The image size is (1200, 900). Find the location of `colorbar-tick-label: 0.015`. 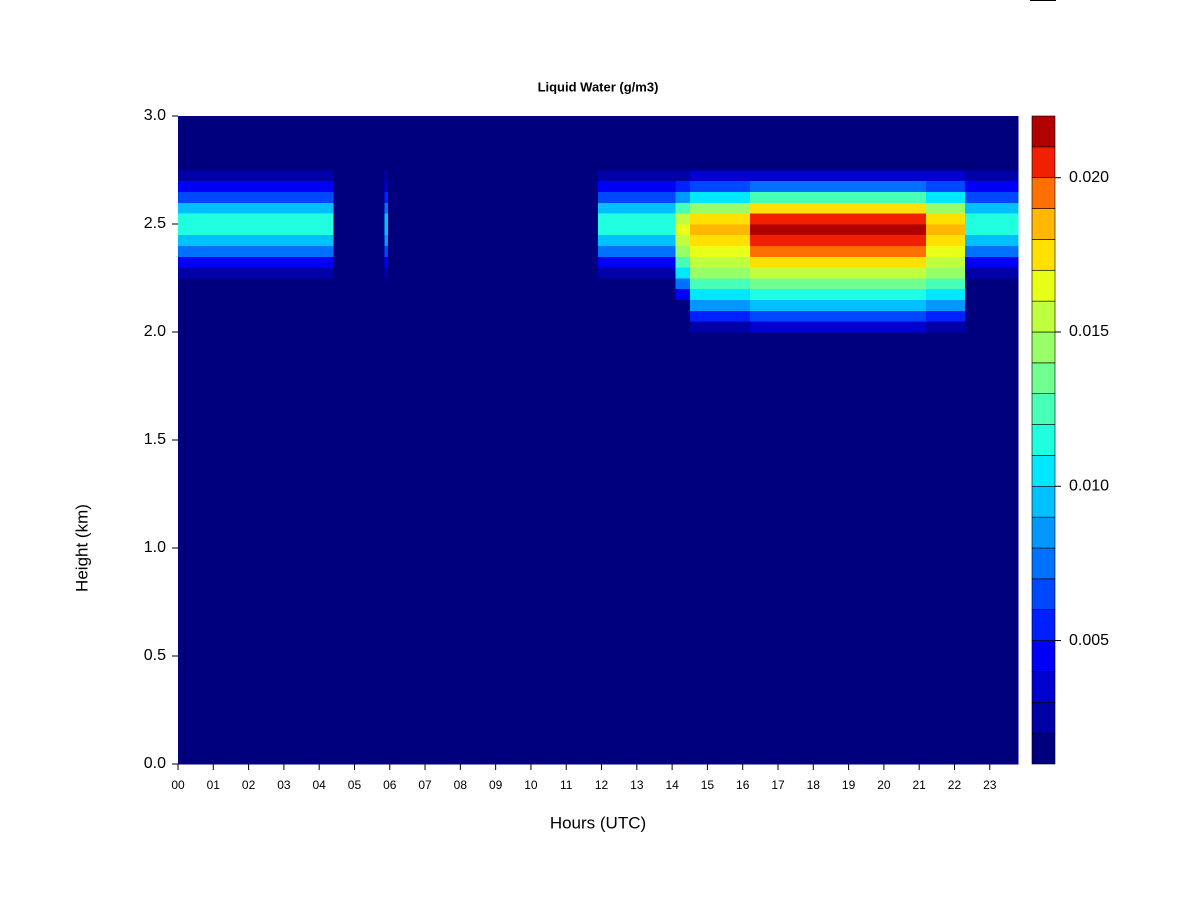

colorbar-tick-label: 0.015 is located at coordinates (1089, 331).